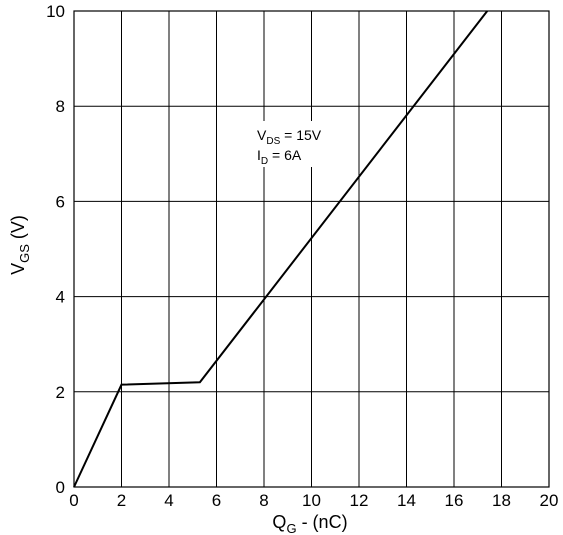  Describe the element at coordinates (20, 245) in the screenshot. I see `y-axis-label: VGS (V)` at that location.